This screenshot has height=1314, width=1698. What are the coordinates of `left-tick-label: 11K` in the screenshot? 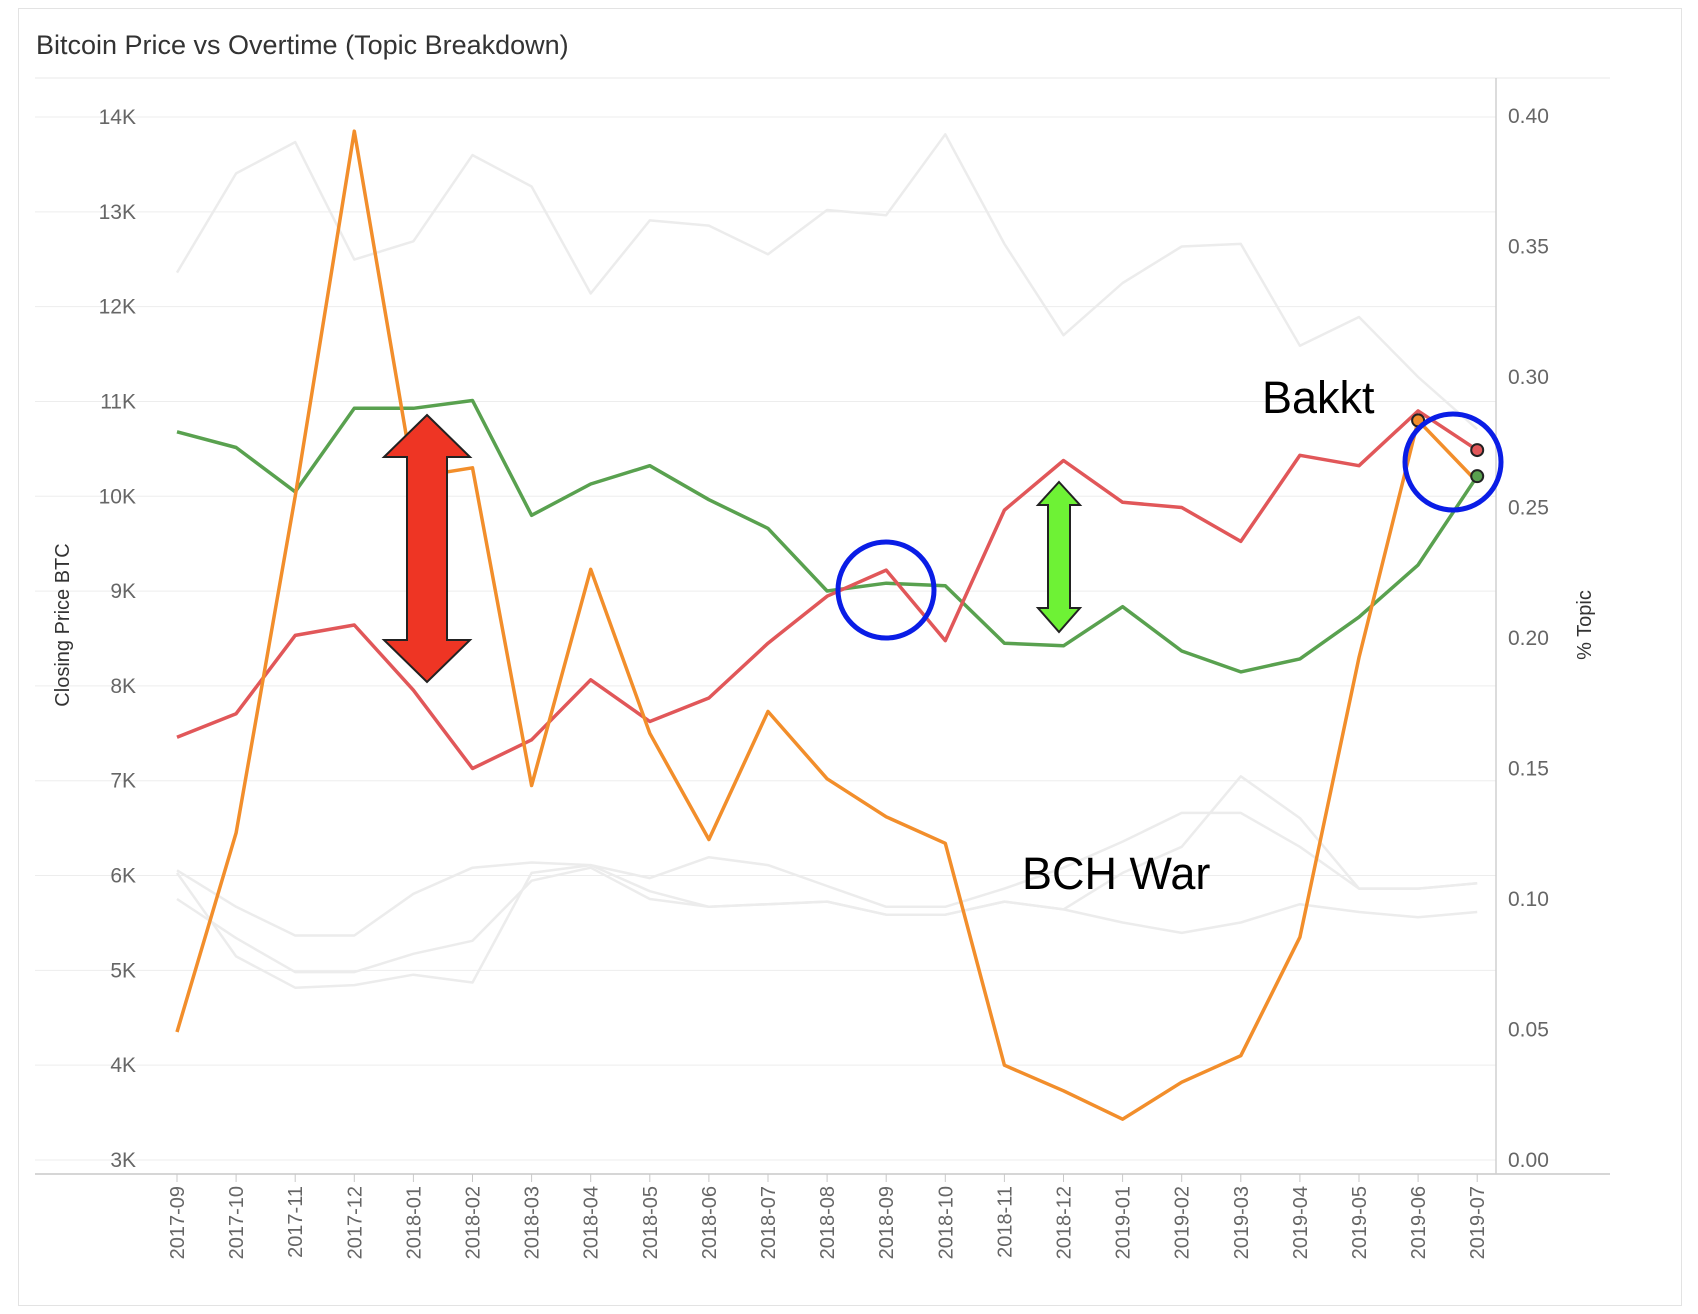 It's located at (118, 401).